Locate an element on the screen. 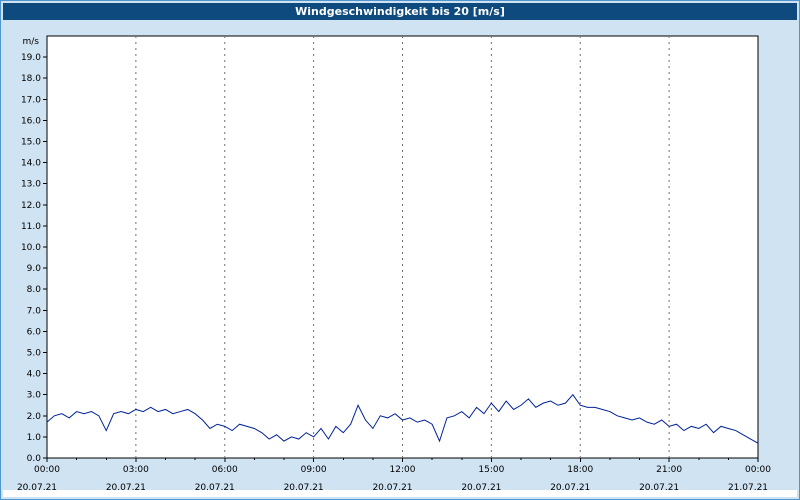 This screenshot has height=500, width=800. svg-text: 0.0 is located at coordinates (34, 459).